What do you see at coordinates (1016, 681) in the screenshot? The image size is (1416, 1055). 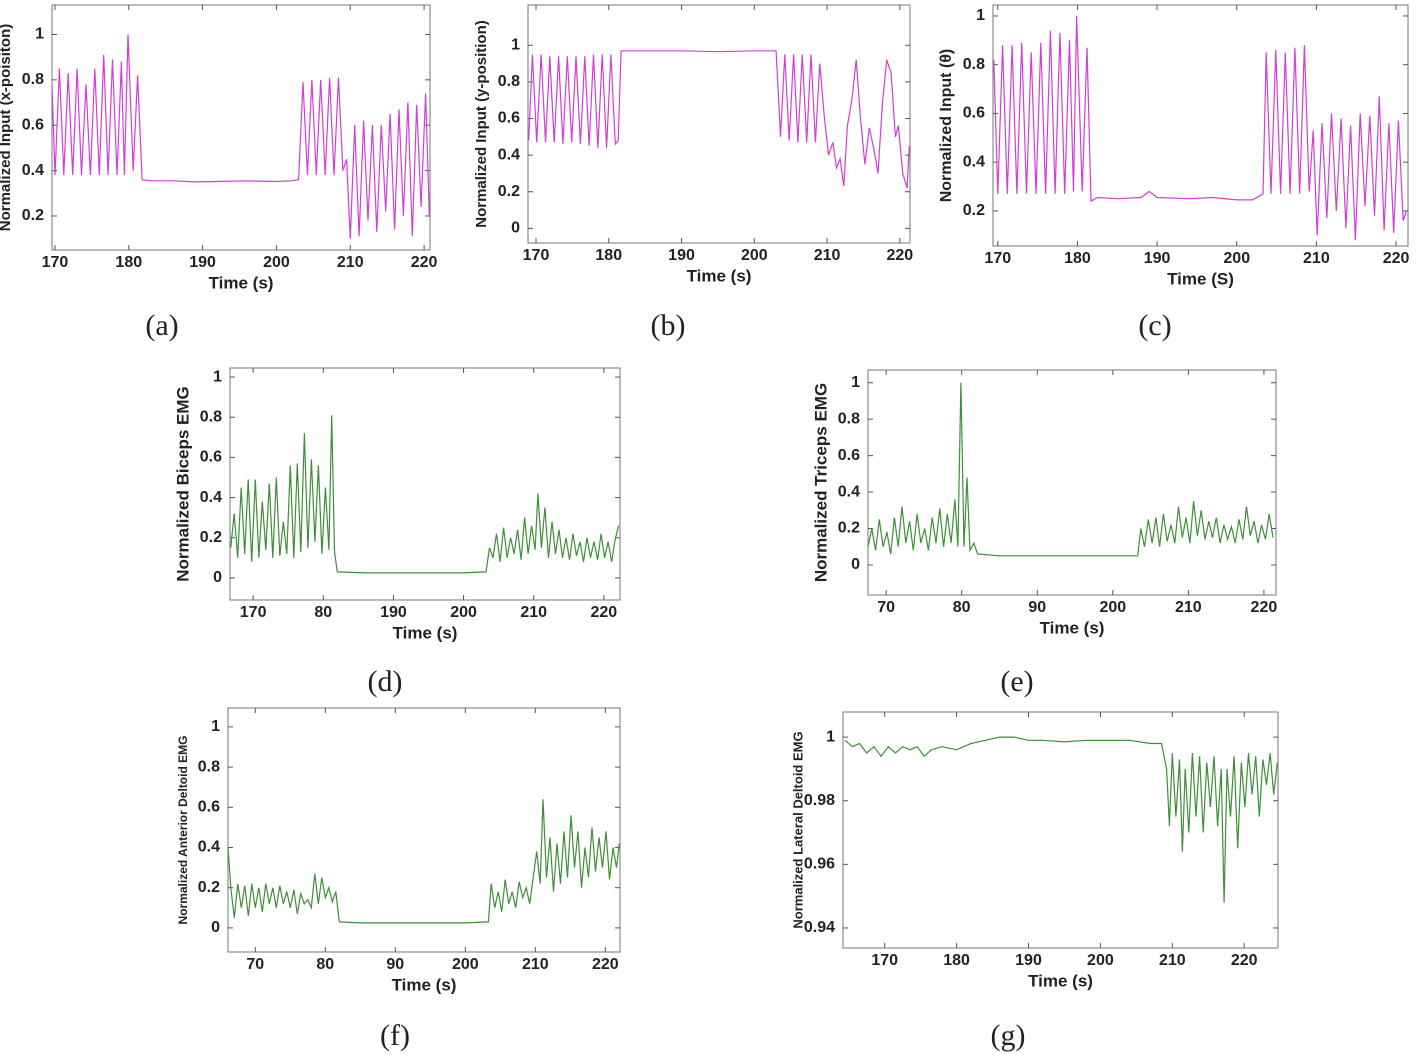 I see `caption: (e)` at bounding box center [1016, 681].